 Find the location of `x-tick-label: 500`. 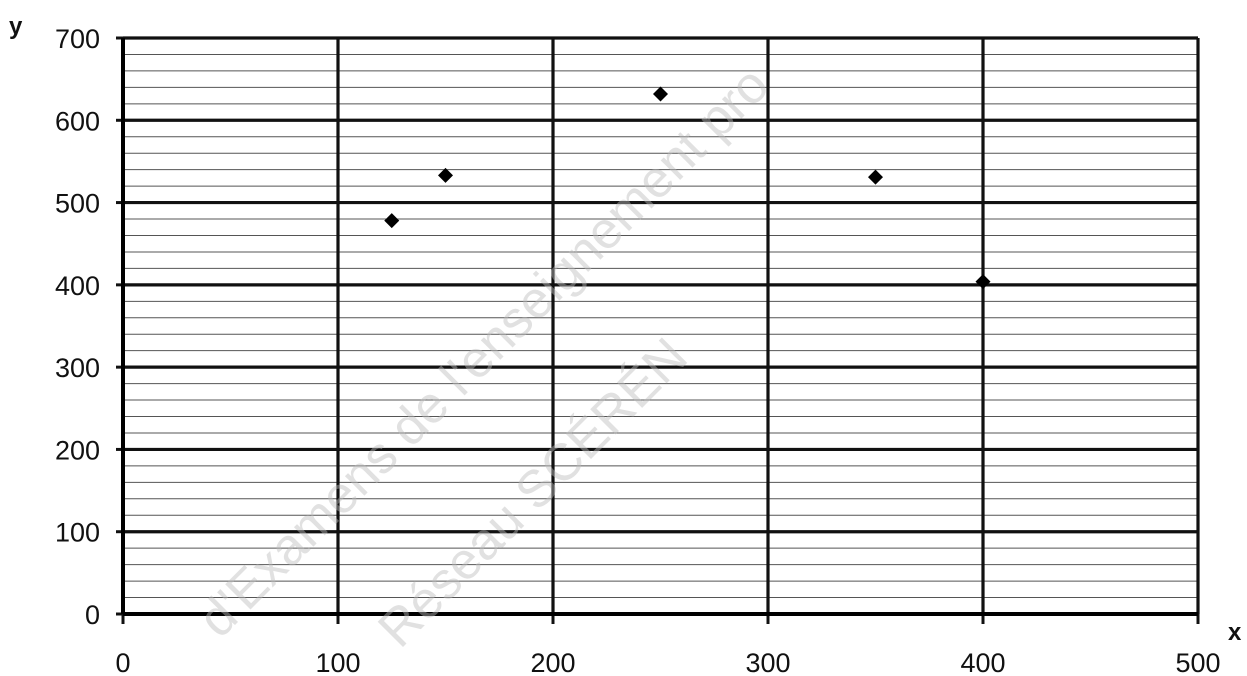

x-tick-label: 500 is located at coordinates (1197, 662).